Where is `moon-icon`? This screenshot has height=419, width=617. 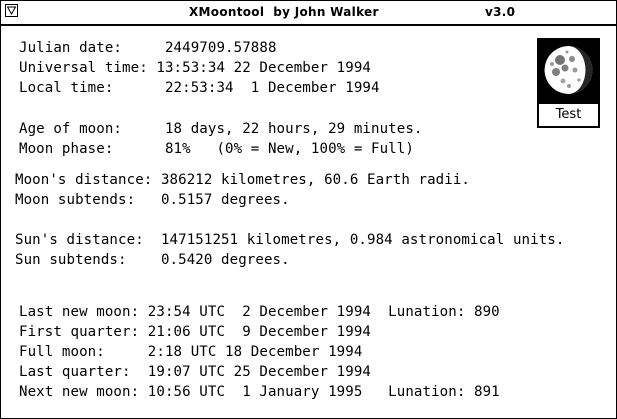
moon-icon is located at coordinates (568, 71).